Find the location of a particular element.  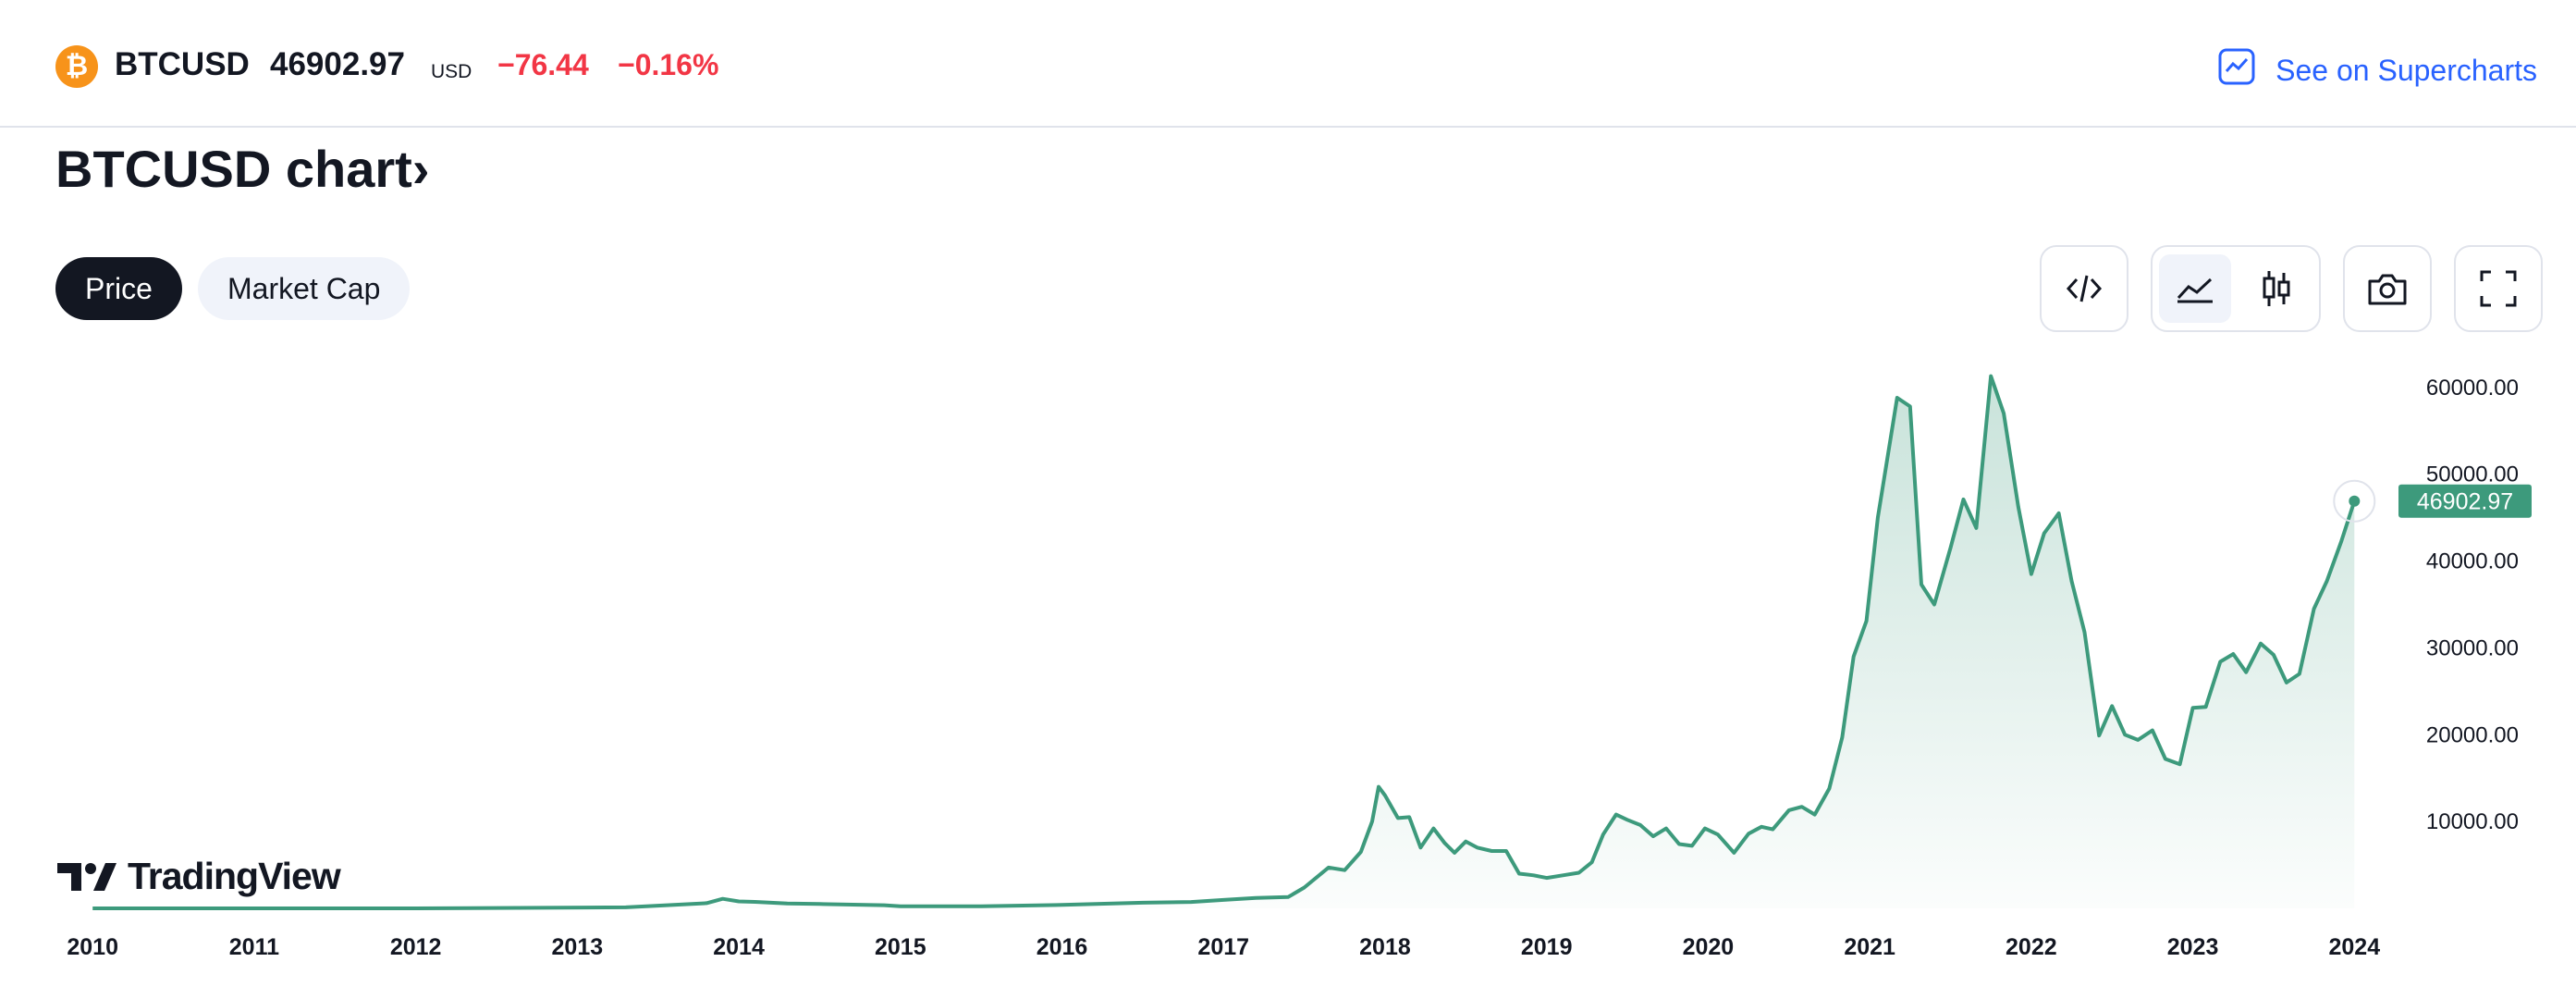

tradingview-wordmark: TradingView is located at coordinates (234, 876).